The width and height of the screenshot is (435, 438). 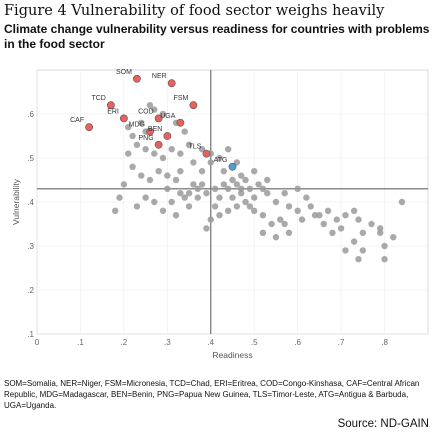 I want to click on point-label-uga: UGA, so click(x=168, y=116).